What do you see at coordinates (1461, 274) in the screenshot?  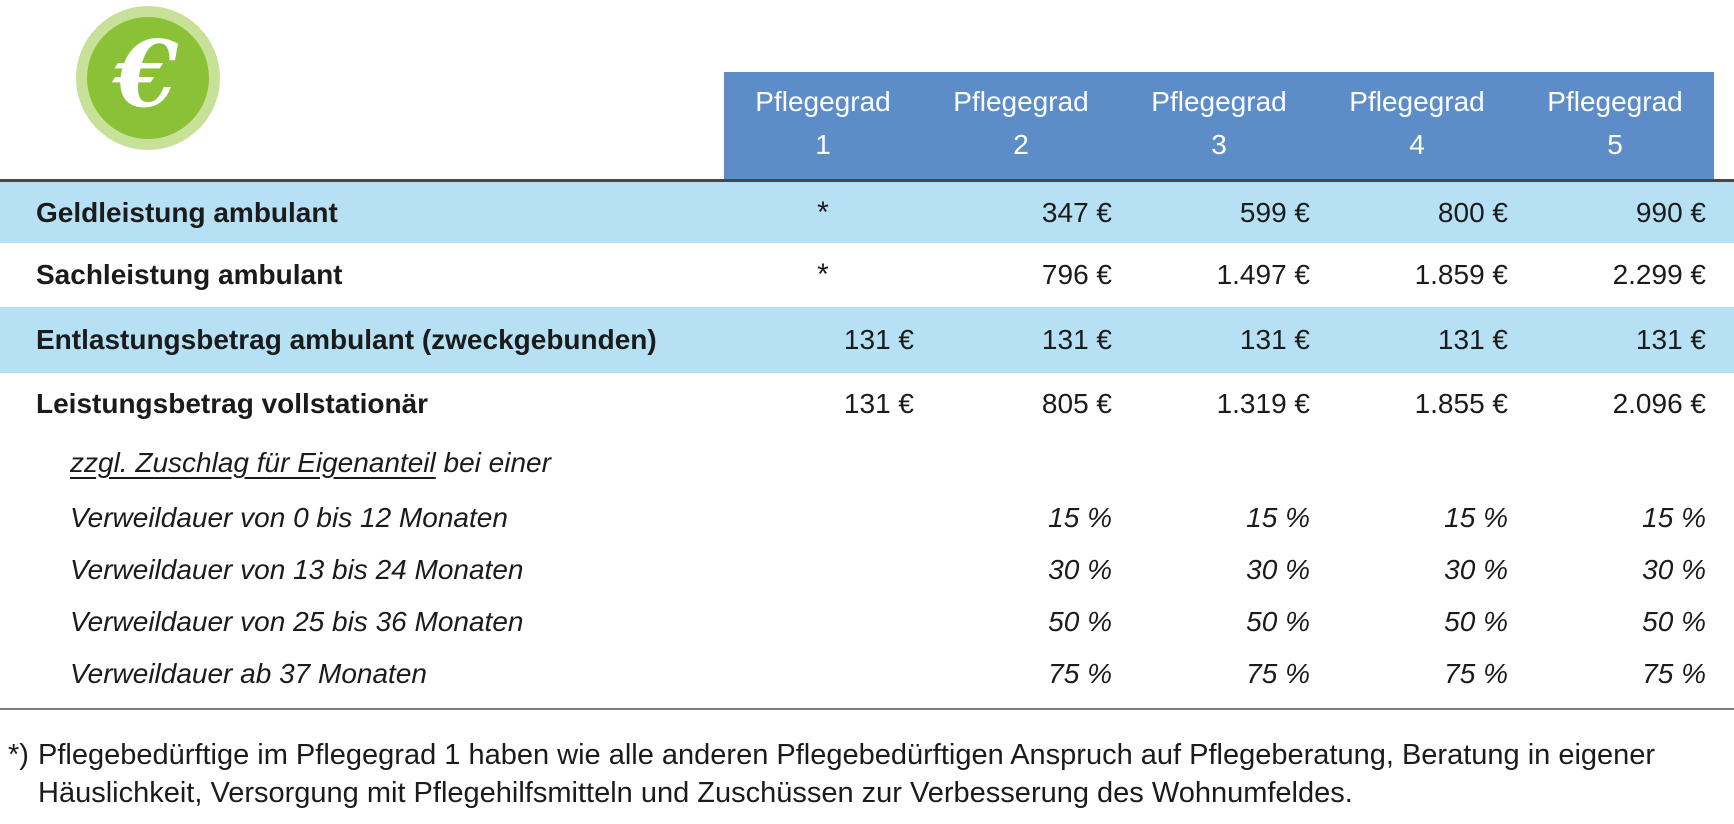 I see `row-value: 1.859 €` at bounding box center [1461, 274].